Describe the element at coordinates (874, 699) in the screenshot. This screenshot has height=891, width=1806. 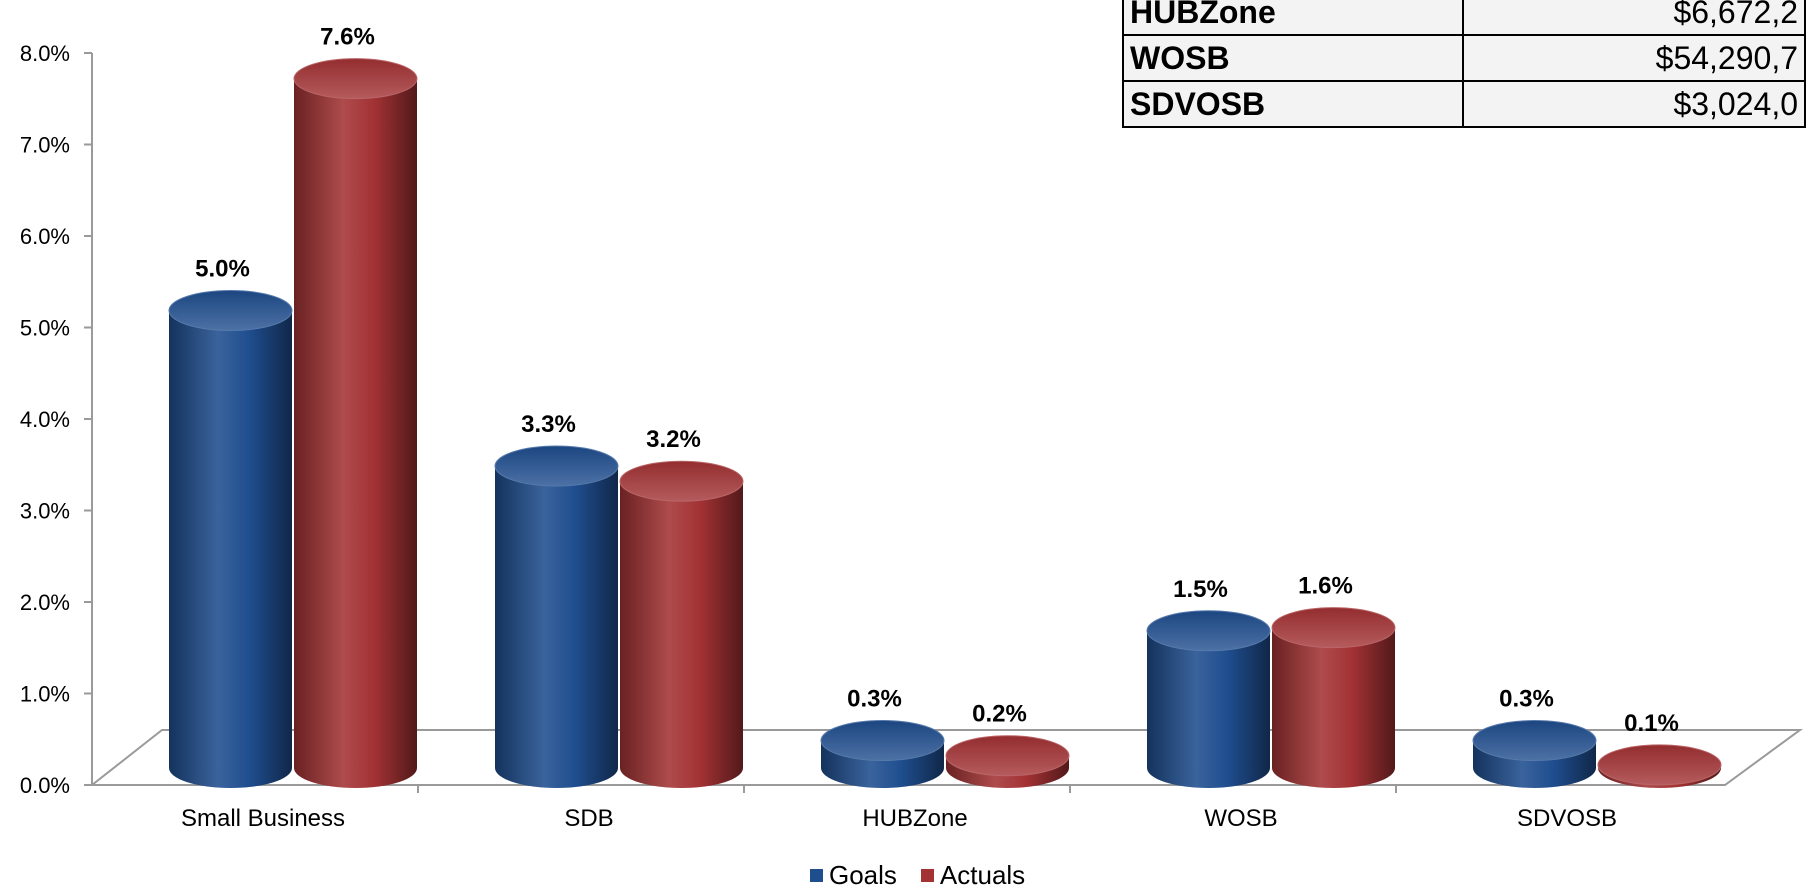
I see `data-label-goals-2: 0.3%` at that location.